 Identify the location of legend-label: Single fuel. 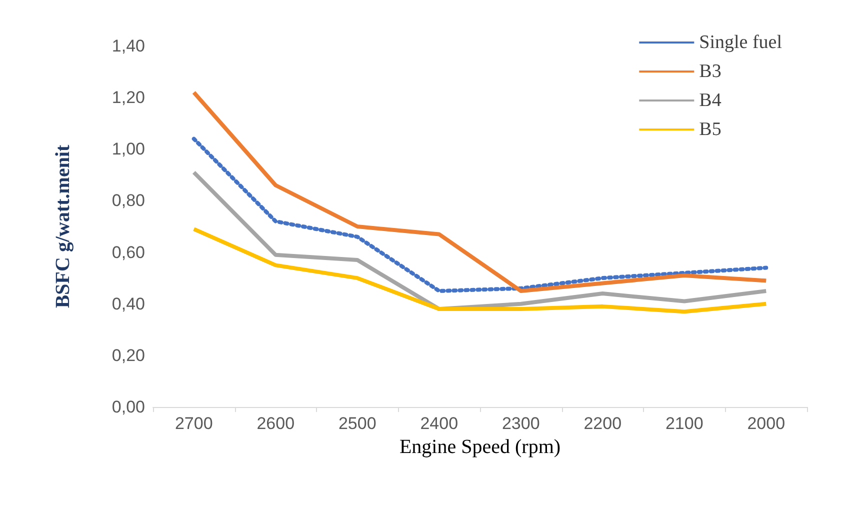
(740, 42).